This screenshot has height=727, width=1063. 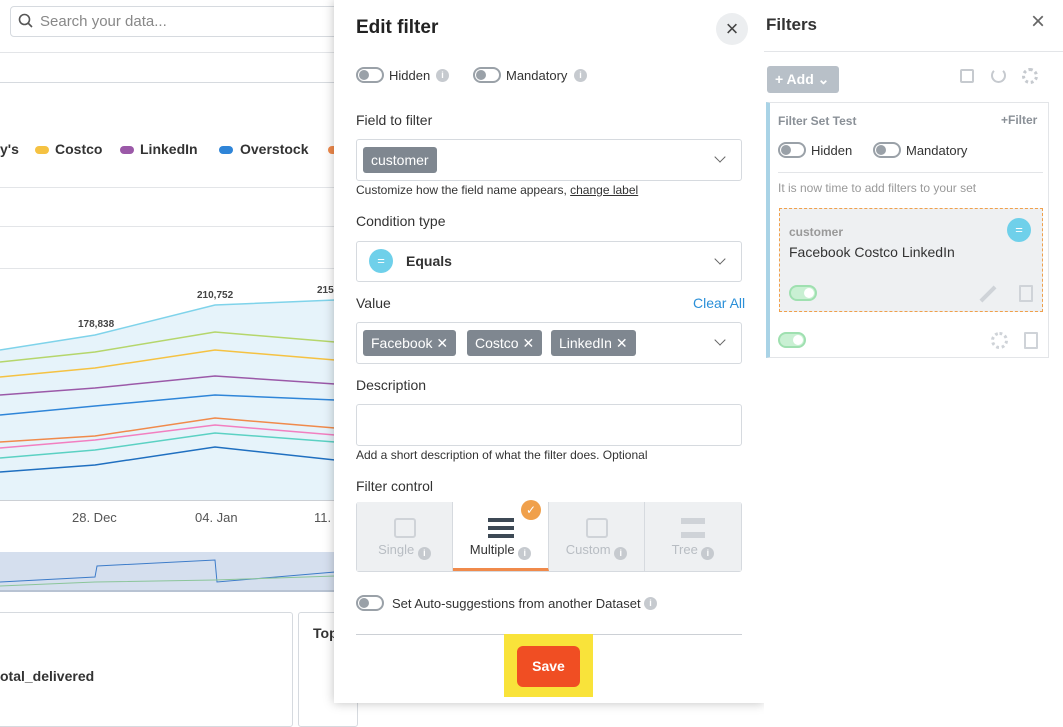 I want to click on modal-title: Edit filter, so click(x=397, y=27).